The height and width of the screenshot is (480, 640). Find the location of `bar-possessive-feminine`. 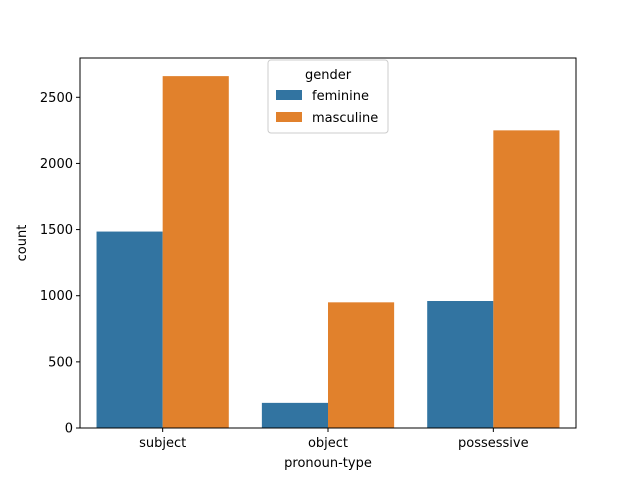

bar-possessive-feminine is located at coordinates (460, 364).